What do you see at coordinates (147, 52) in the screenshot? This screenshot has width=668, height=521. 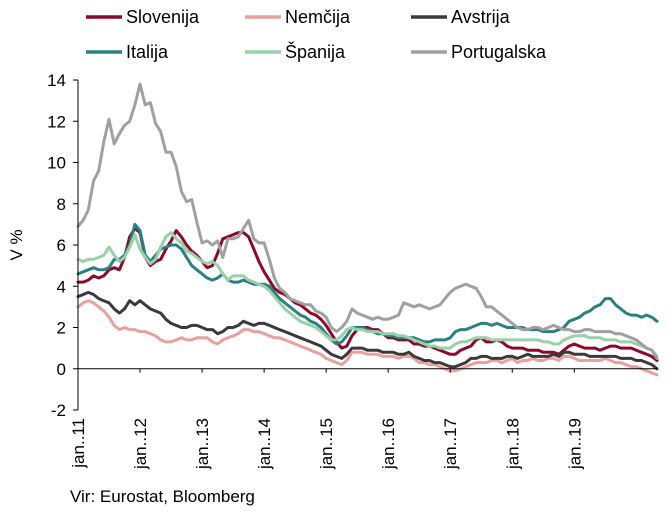 I see `legend-label: Italija` at bounding box center [147, 52].